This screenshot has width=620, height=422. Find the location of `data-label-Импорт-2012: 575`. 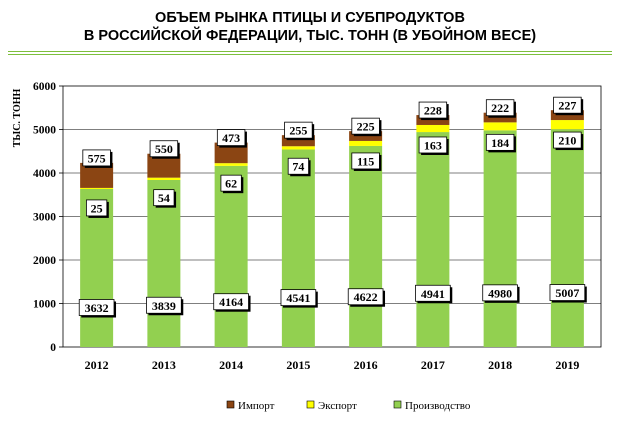

data-label-Импорт-2012: 575 is located at coordinates (97, 158).